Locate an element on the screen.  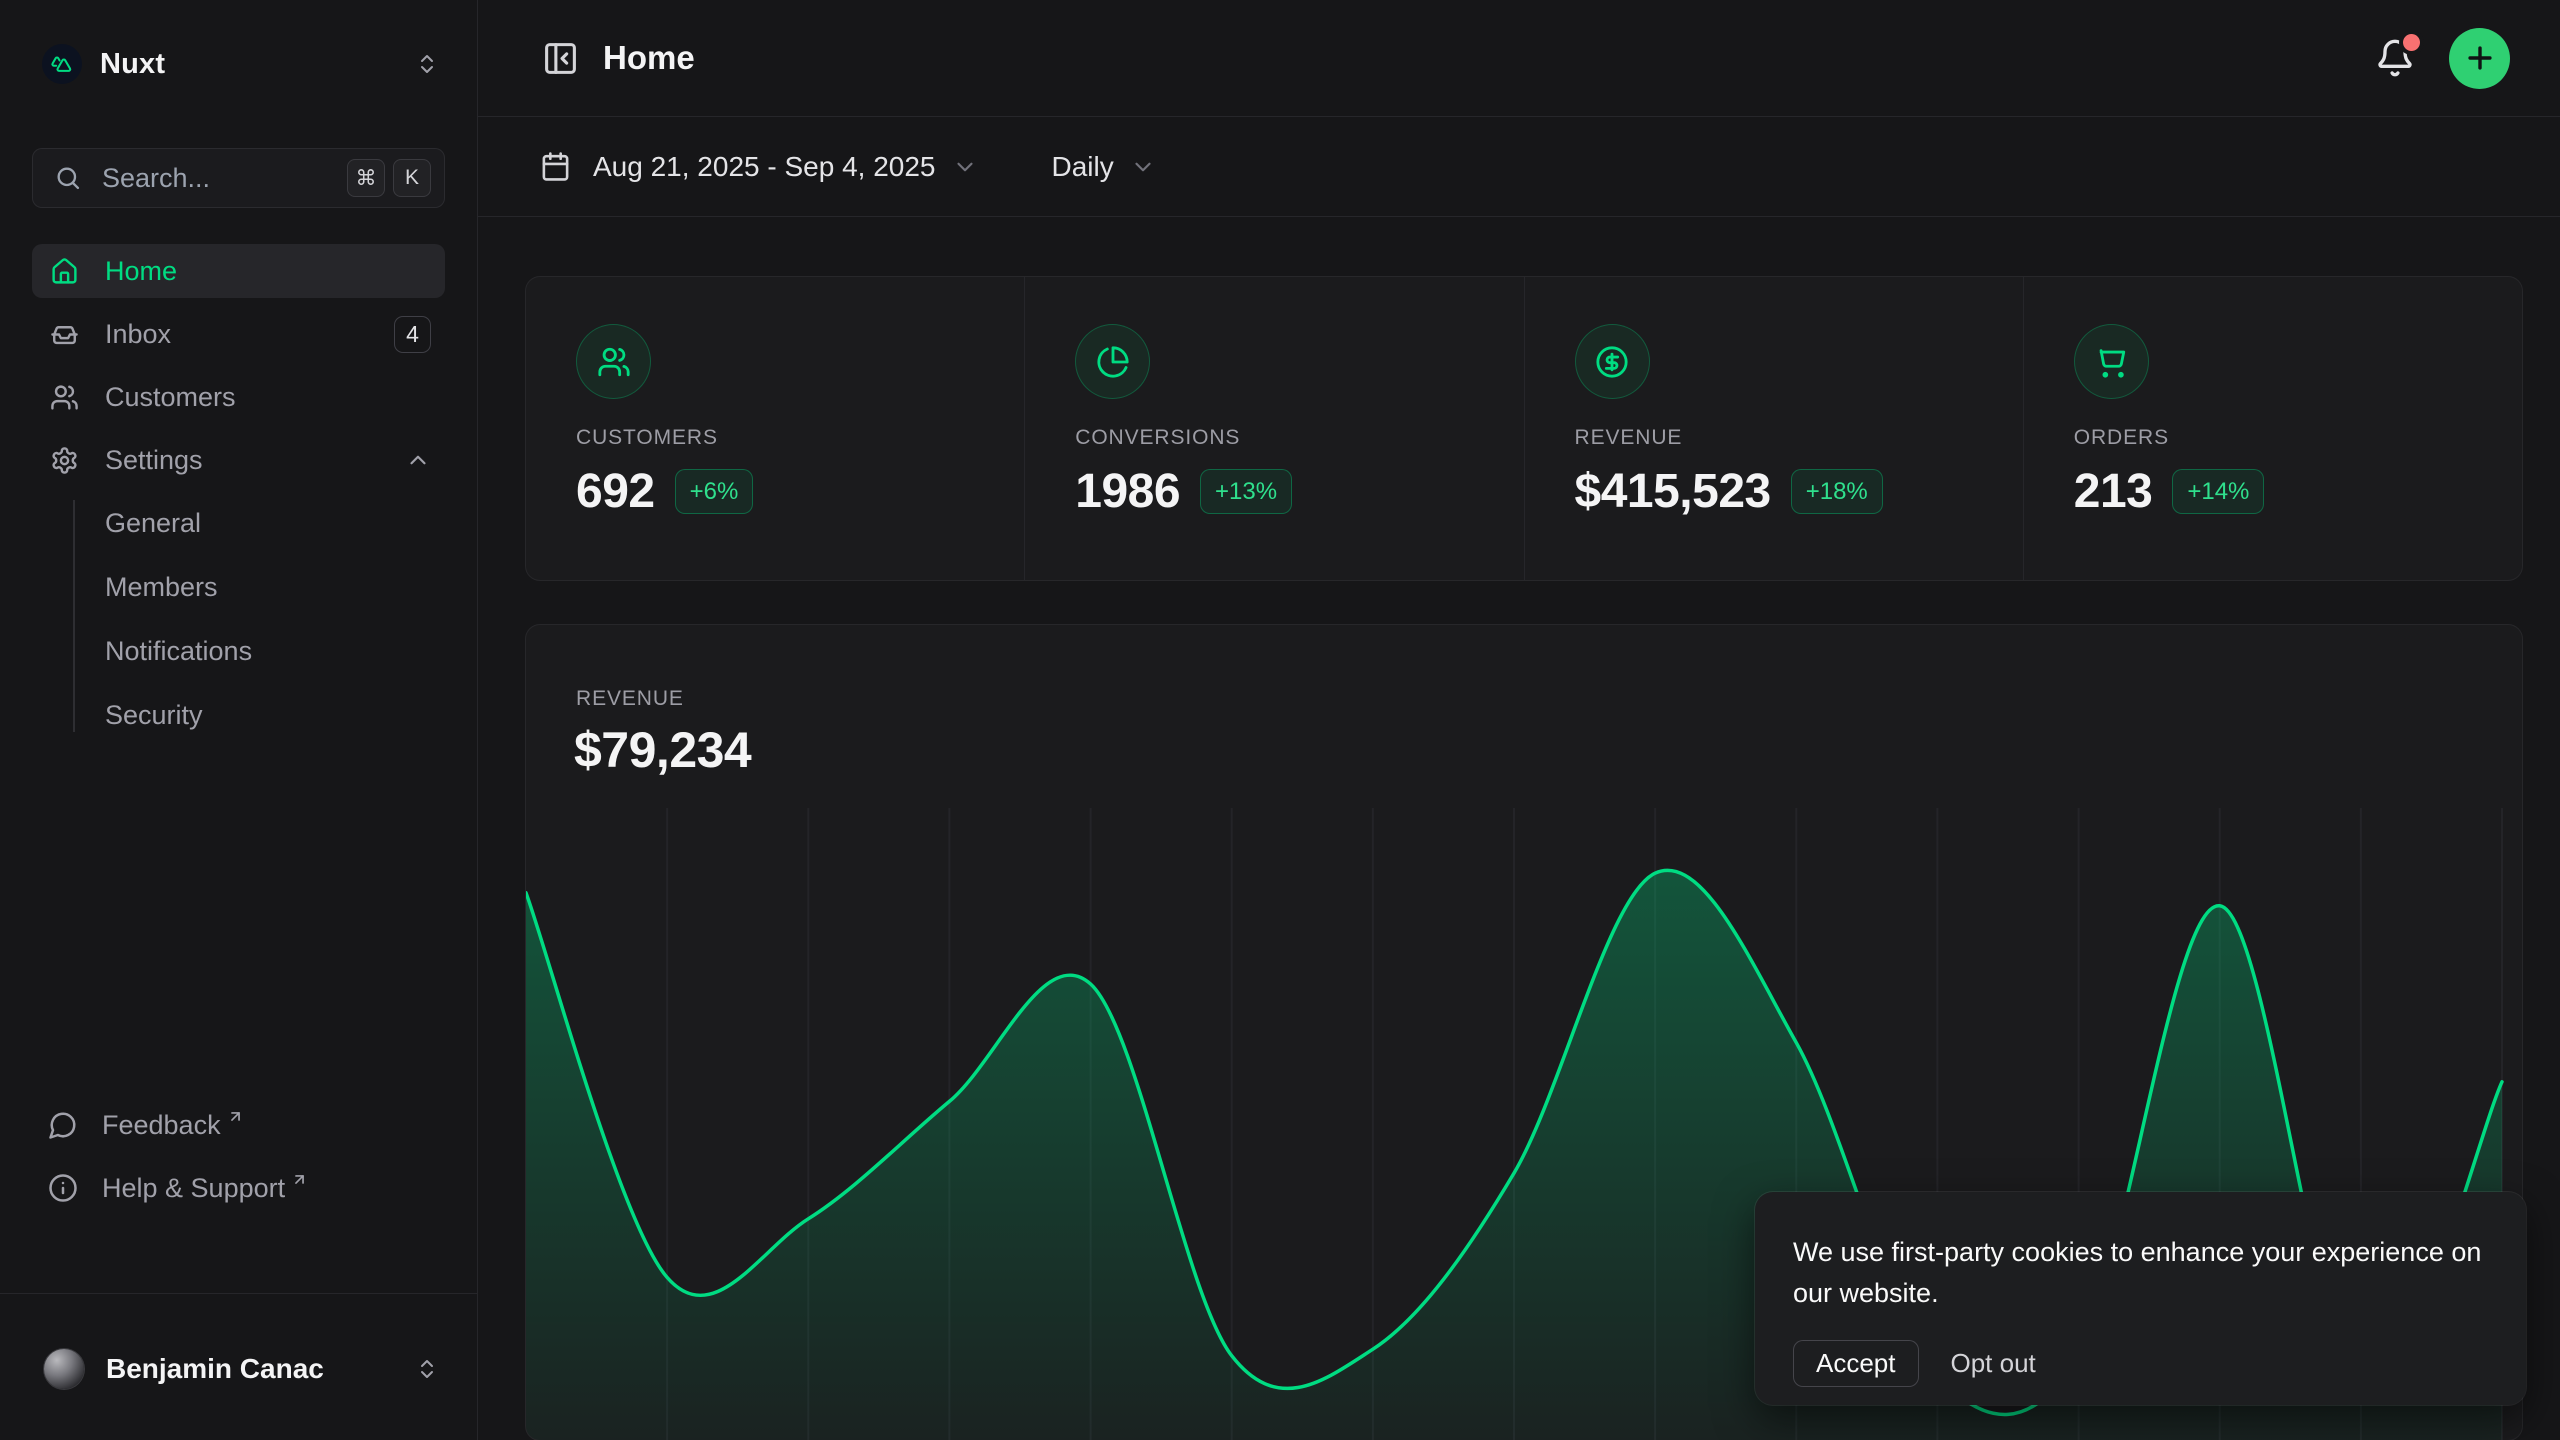
sidebar-item-label: Inbox is located at coordinates (138, 333).